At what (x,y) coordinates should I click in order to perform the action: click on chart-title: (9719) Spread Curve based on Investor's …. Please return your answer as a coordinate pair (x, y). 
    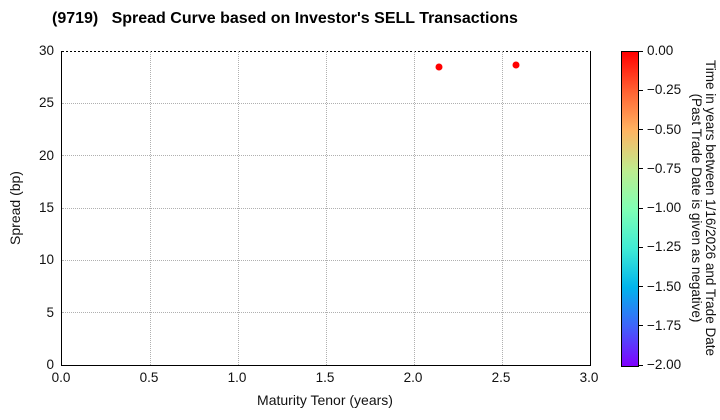
    Looking at the image, I should click on (285, 18).